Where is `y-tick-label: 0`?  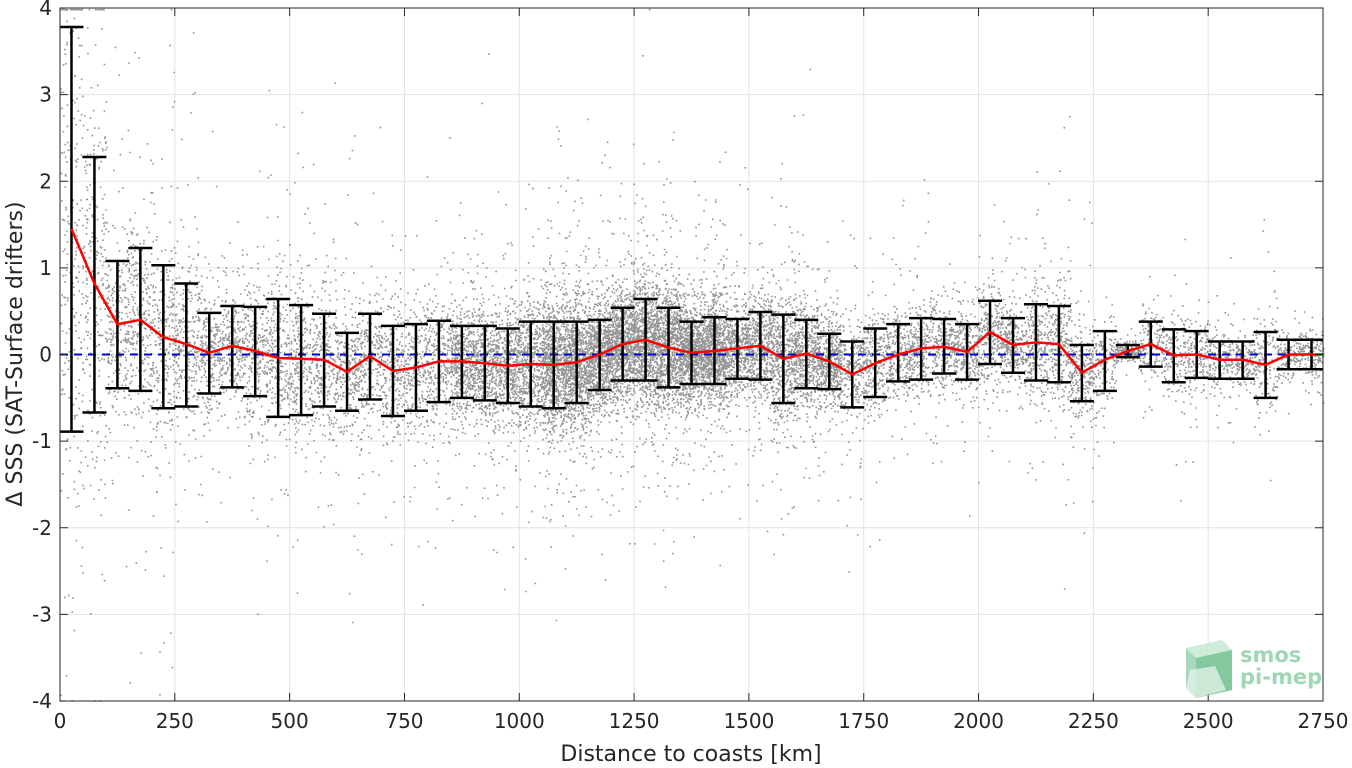 y-tick-label: 0 is located at coordinates (45, 355).